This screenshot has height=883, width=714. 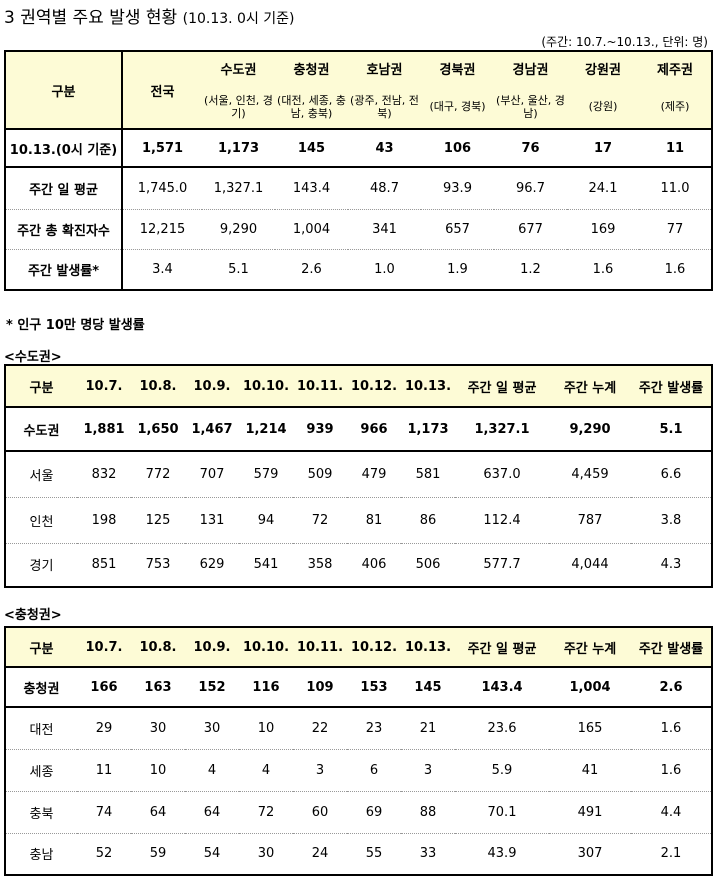 What do you see at coordinates (530, 229) in the screenshot?
I see `cell-value: 677` at bounding box center [530, 229].